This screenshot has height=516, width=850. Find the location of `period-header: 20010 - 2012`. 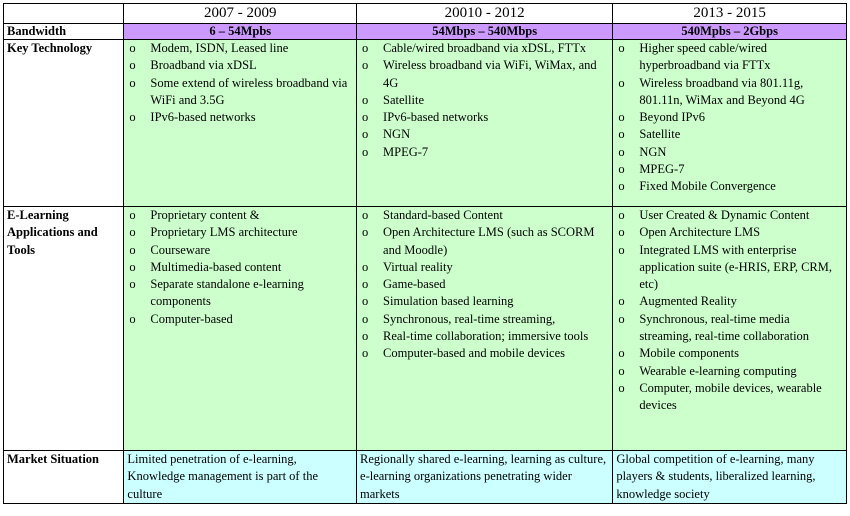

period-header: 20010 - 2012 is located at coordinates (485, 13).